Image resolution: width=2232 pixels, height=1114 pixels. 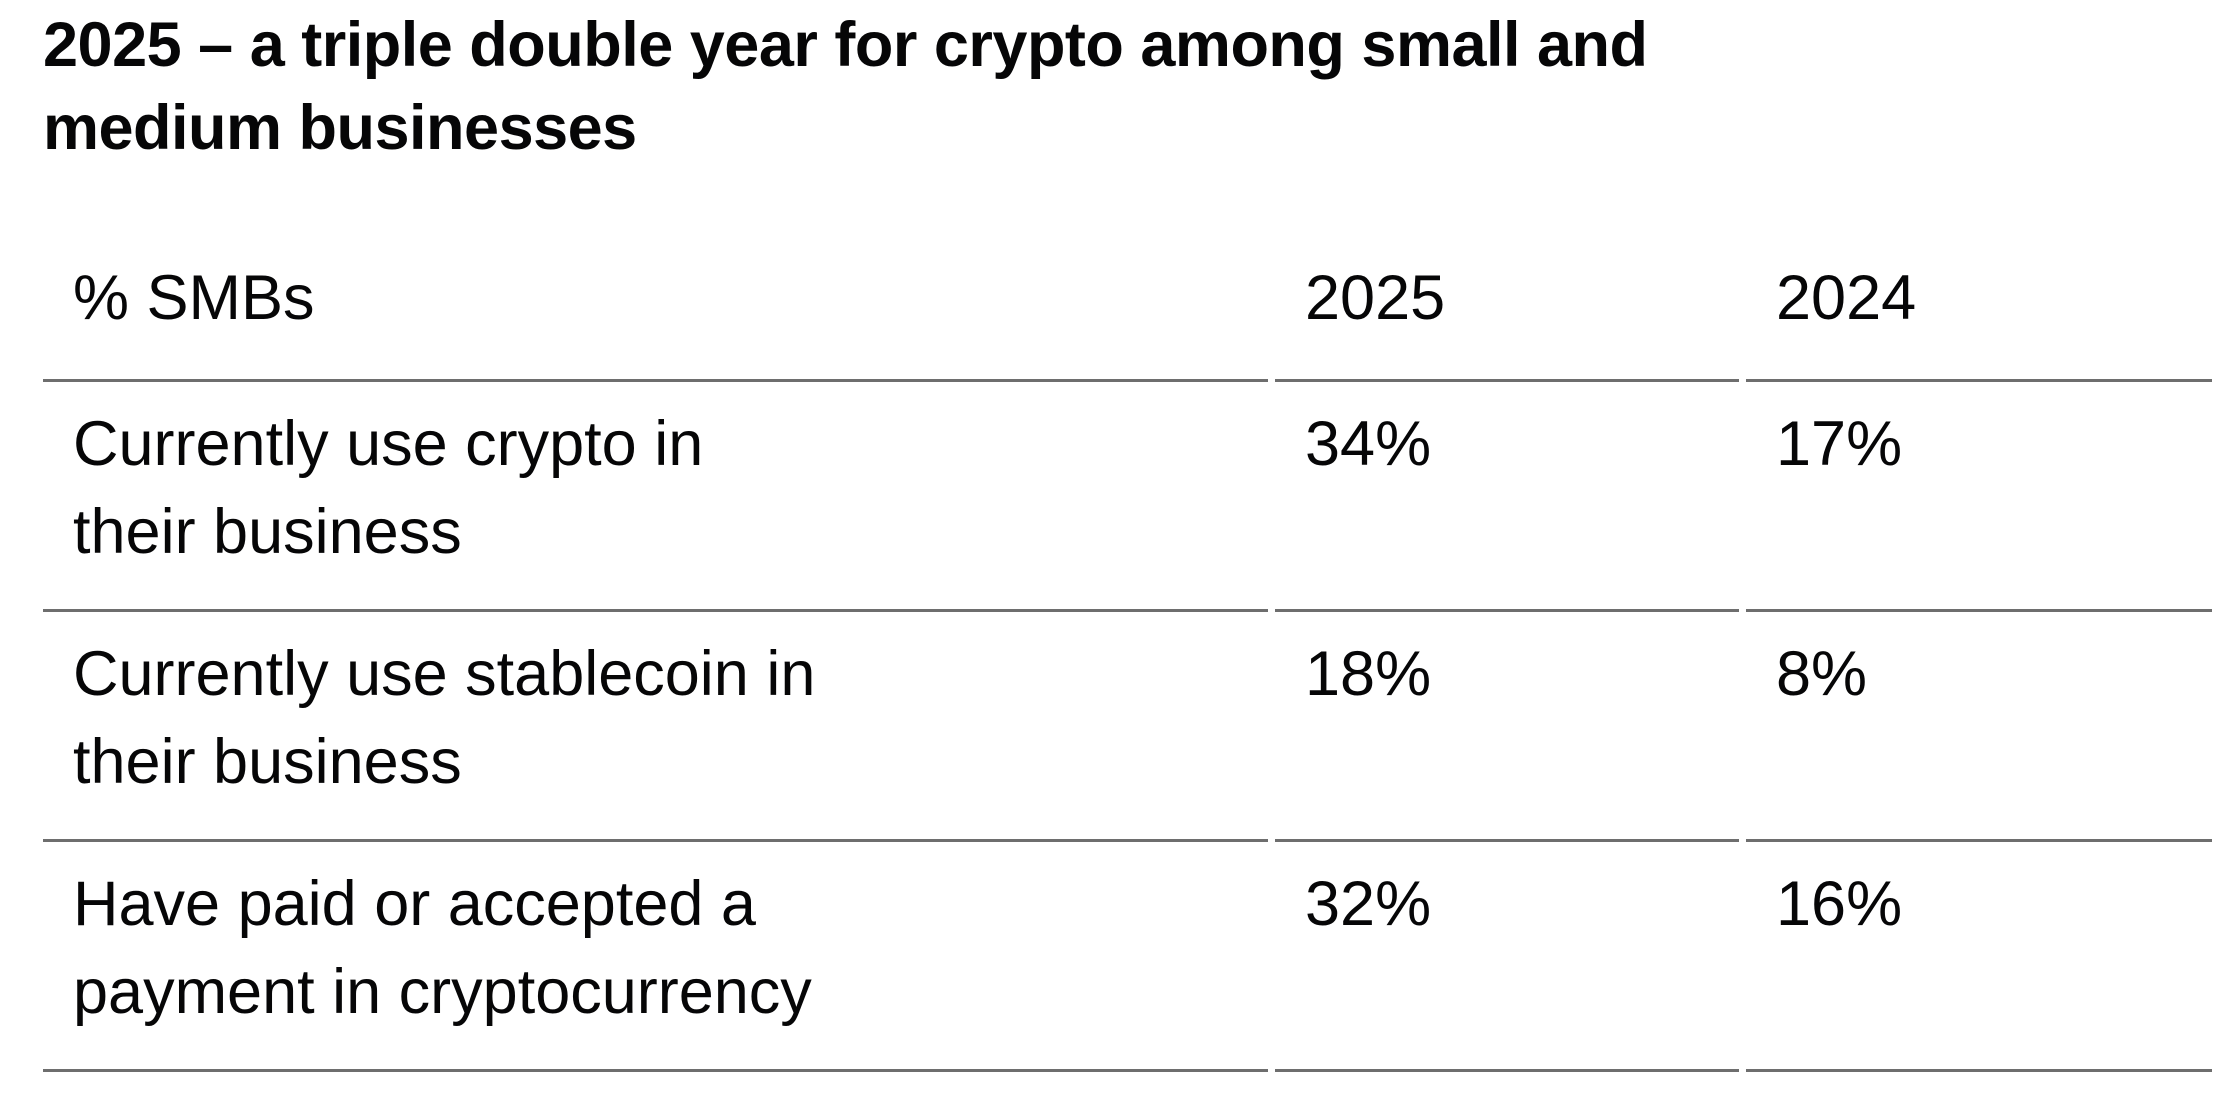 I want to click on value-2024: 16%, so click(x=1979, y=957).